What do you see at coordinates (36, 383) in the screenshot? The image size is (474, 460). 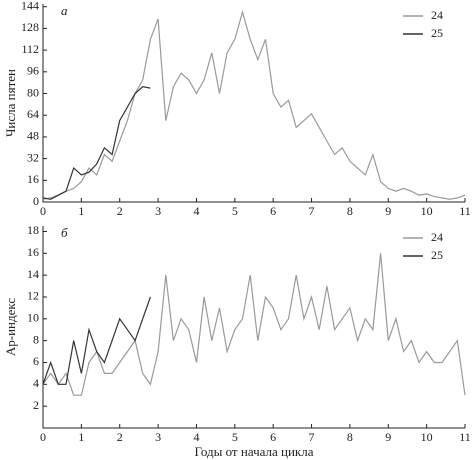 I see `y-tick-label: 4` at bounding box center [36, 383].